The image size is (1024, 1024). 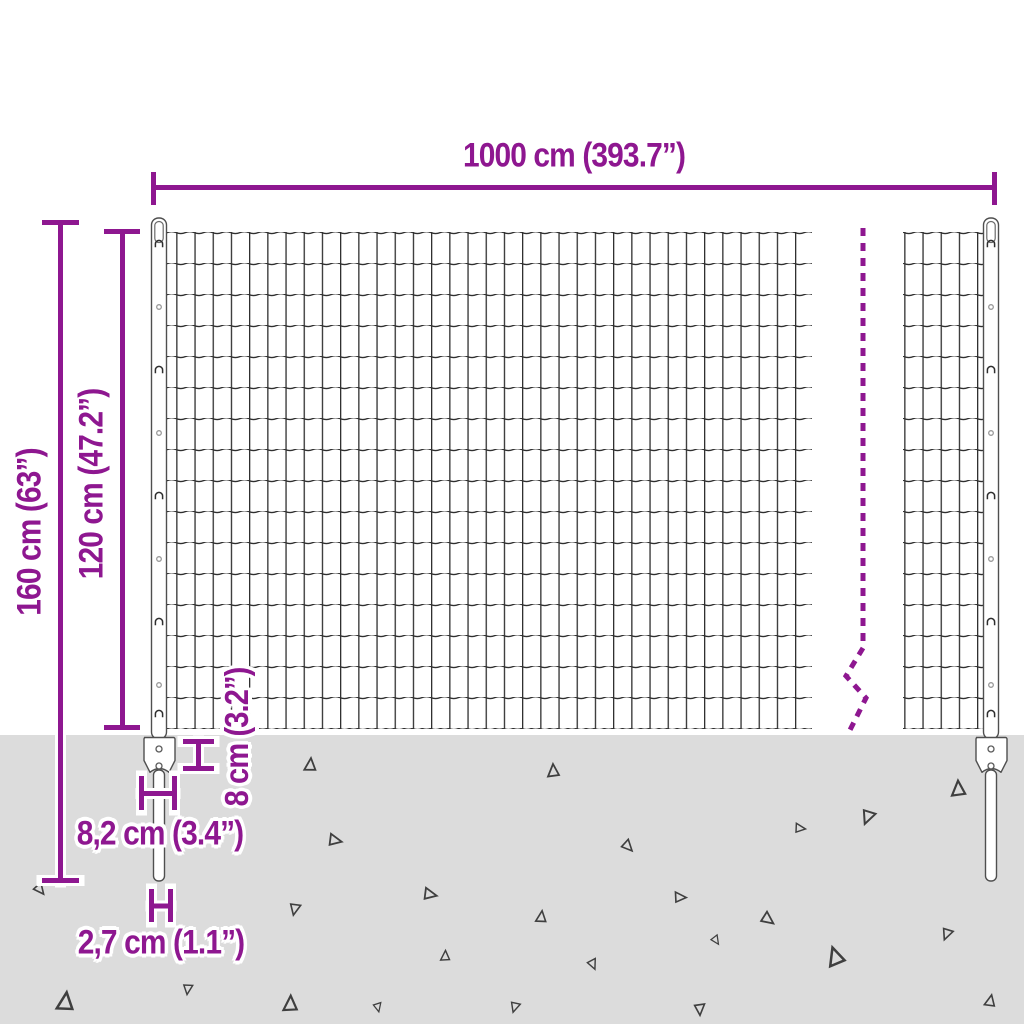 I want to click on break-line-icon, so click(x=856, y=482).